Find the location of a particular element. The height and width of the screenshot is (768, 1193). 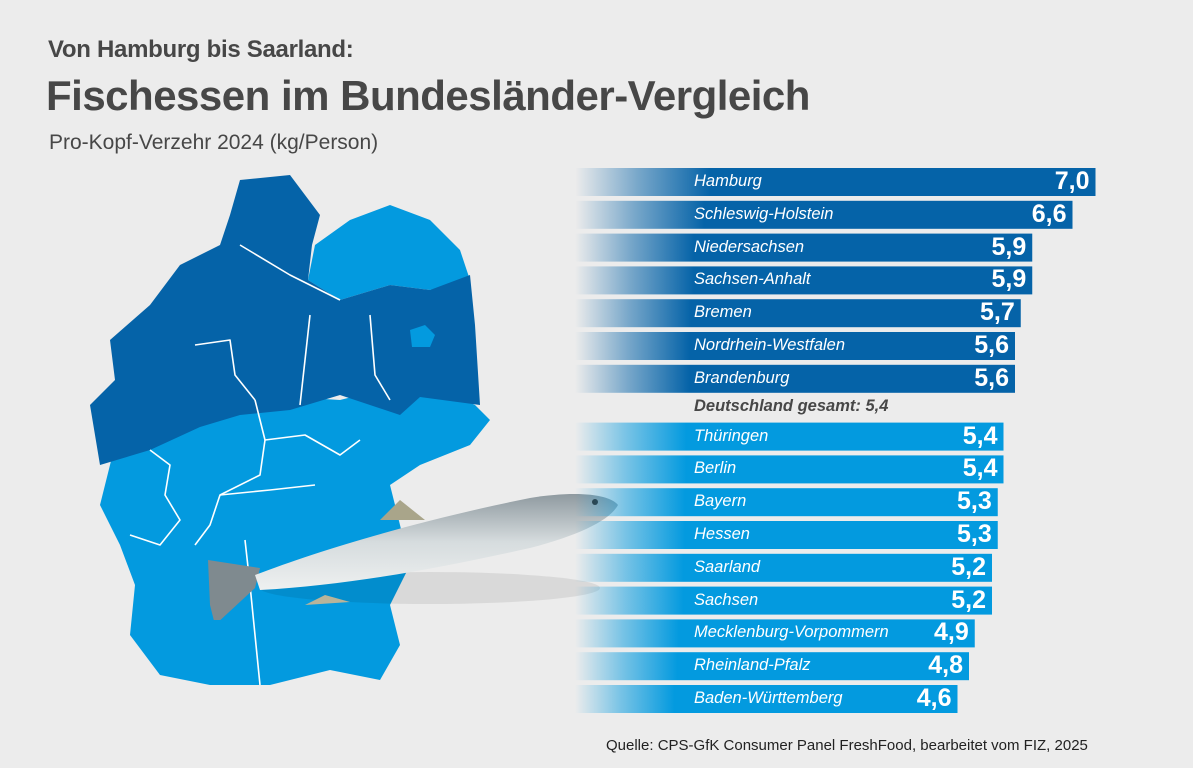

bar-hamburg is located at coordinates (835, 182).